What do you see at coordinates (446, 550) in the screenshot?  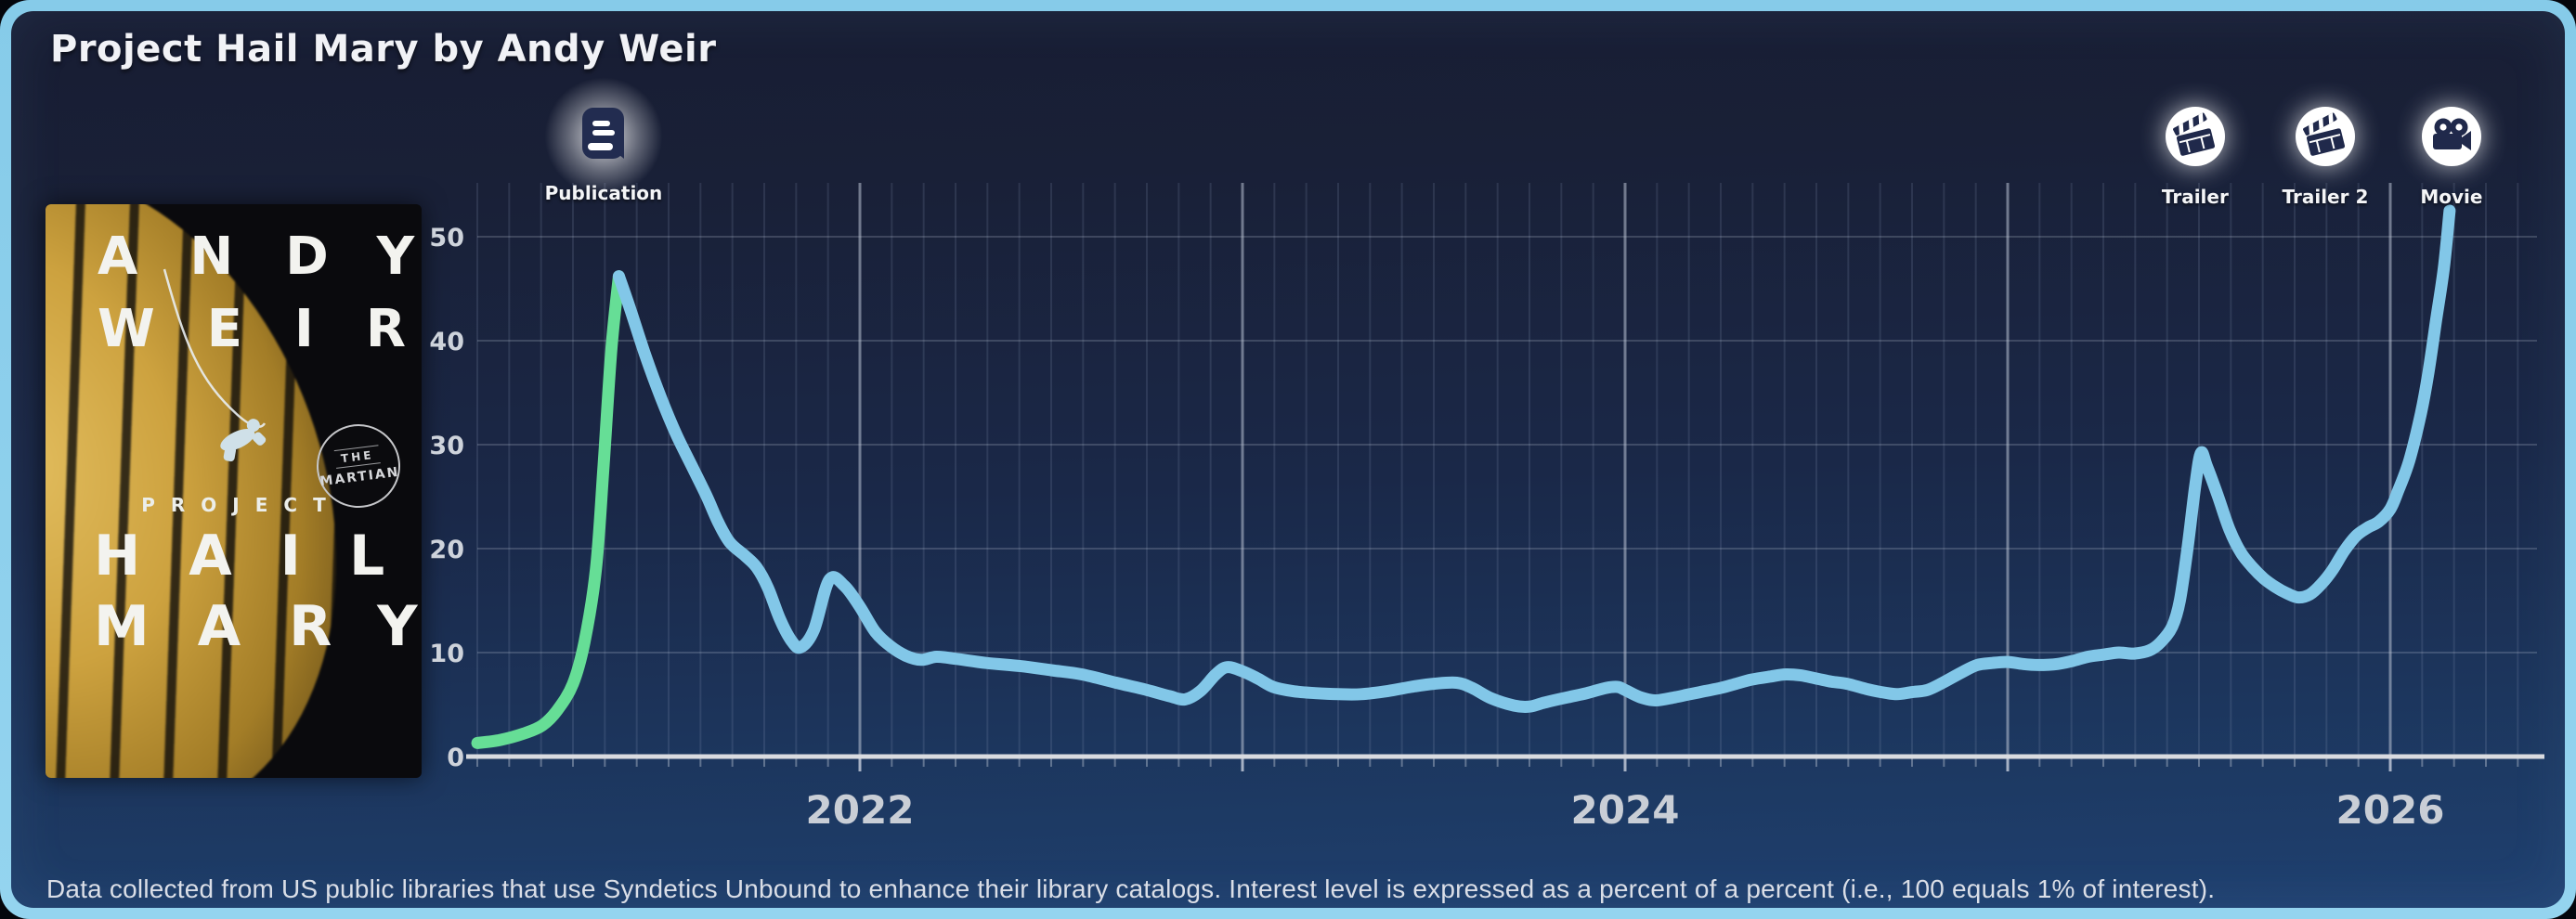 I see `y-axis-tick-label: 20` at bounding box center [446, 550].